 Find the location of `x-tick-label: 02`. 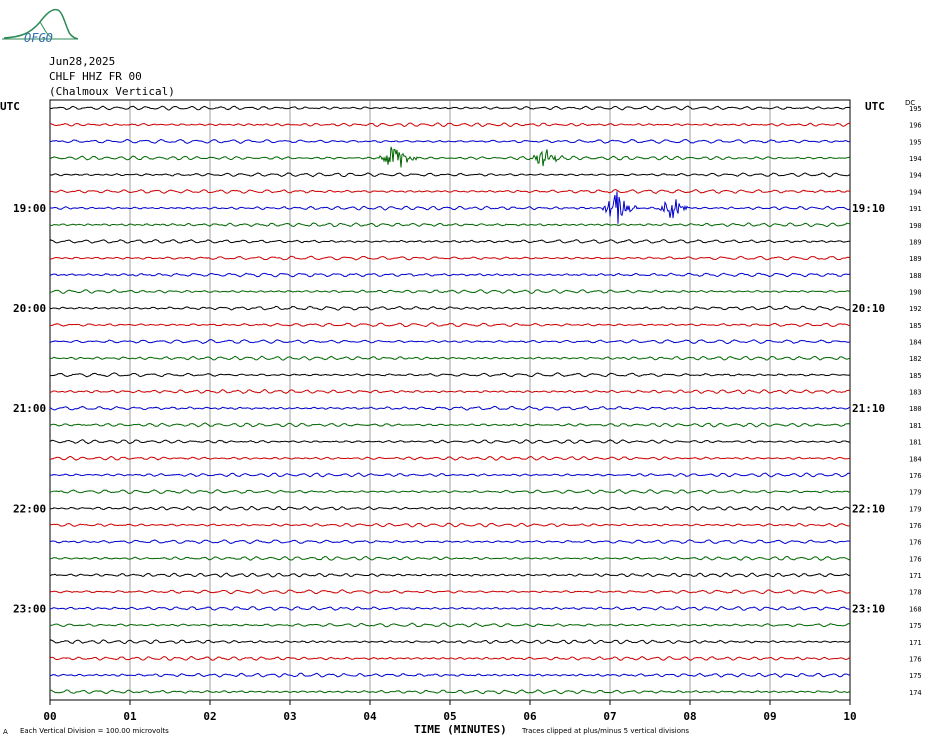

x-tick-label: 02 is located at coordinates (209, 716).